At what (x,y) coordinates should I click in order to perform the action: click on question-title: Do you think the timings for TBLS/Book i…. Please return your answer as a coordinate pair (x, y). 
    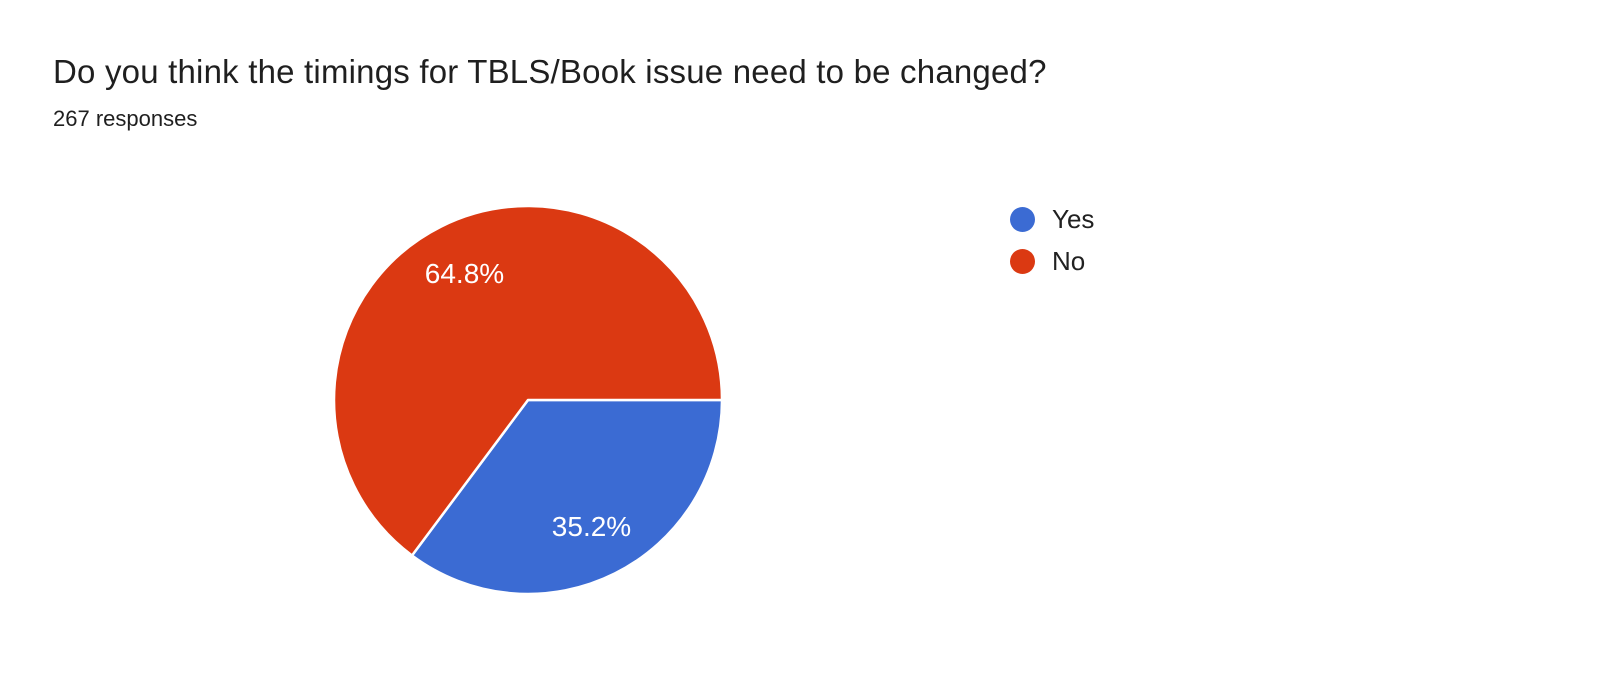
    Looking at the image, I should click on (550, 71).